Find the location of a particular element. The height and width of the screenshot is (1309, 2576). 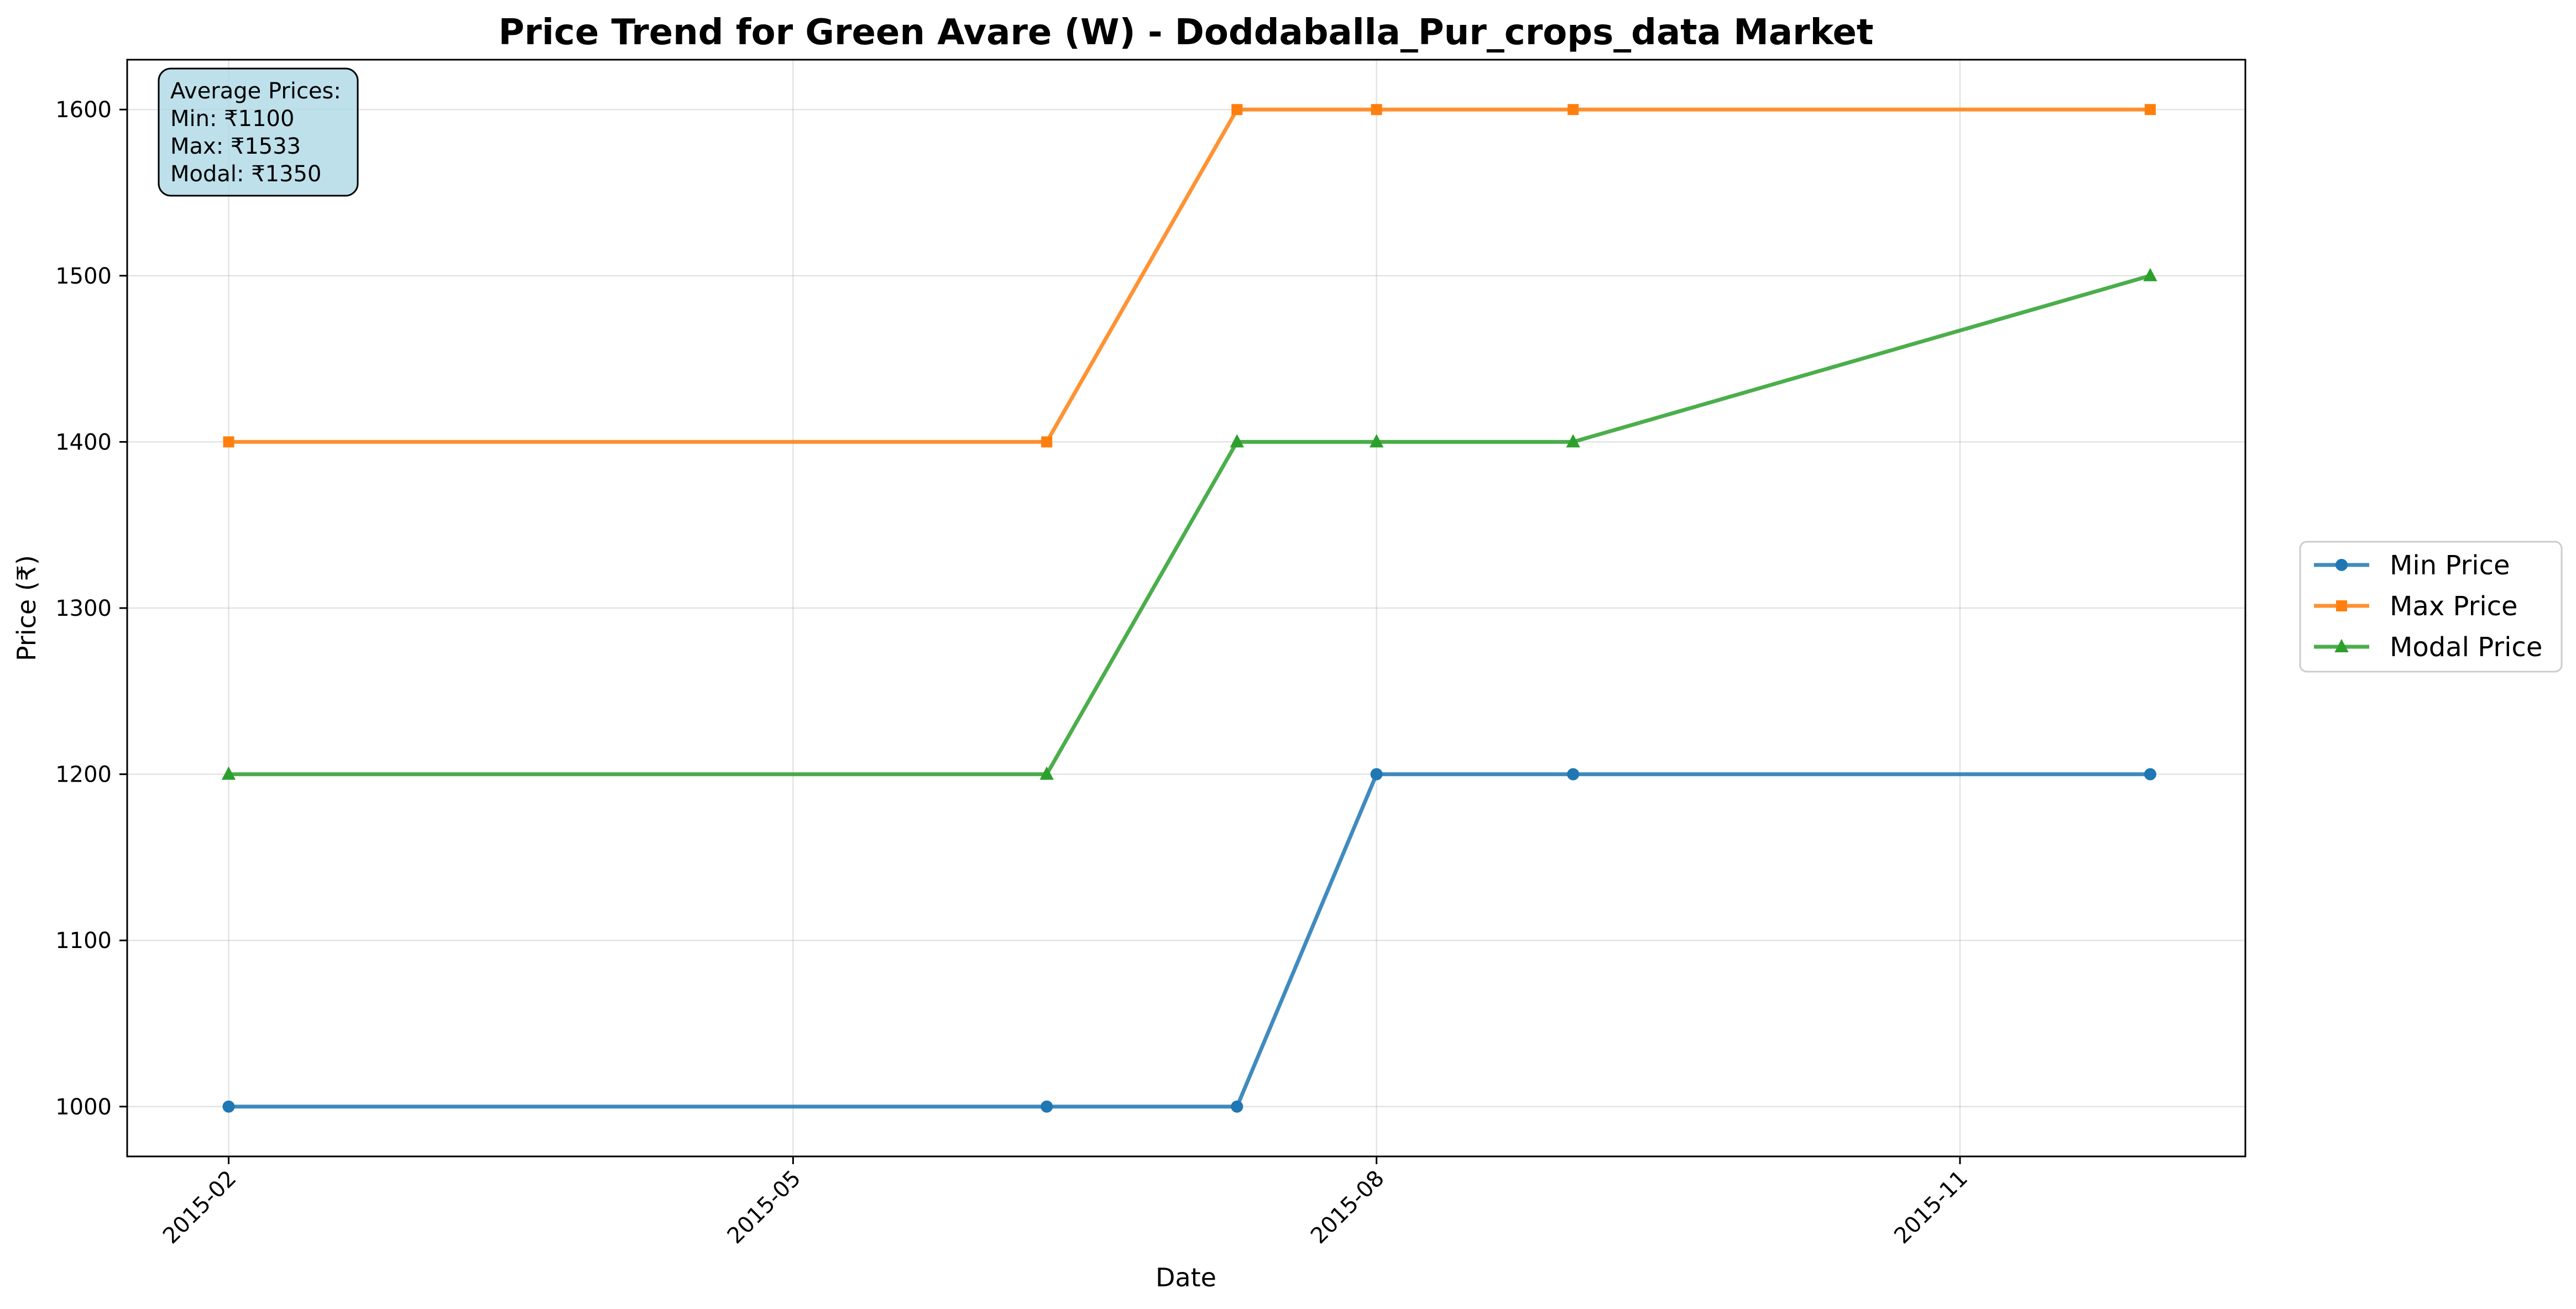

legend-label: Modal Price is located at coordinates (2466, 648).